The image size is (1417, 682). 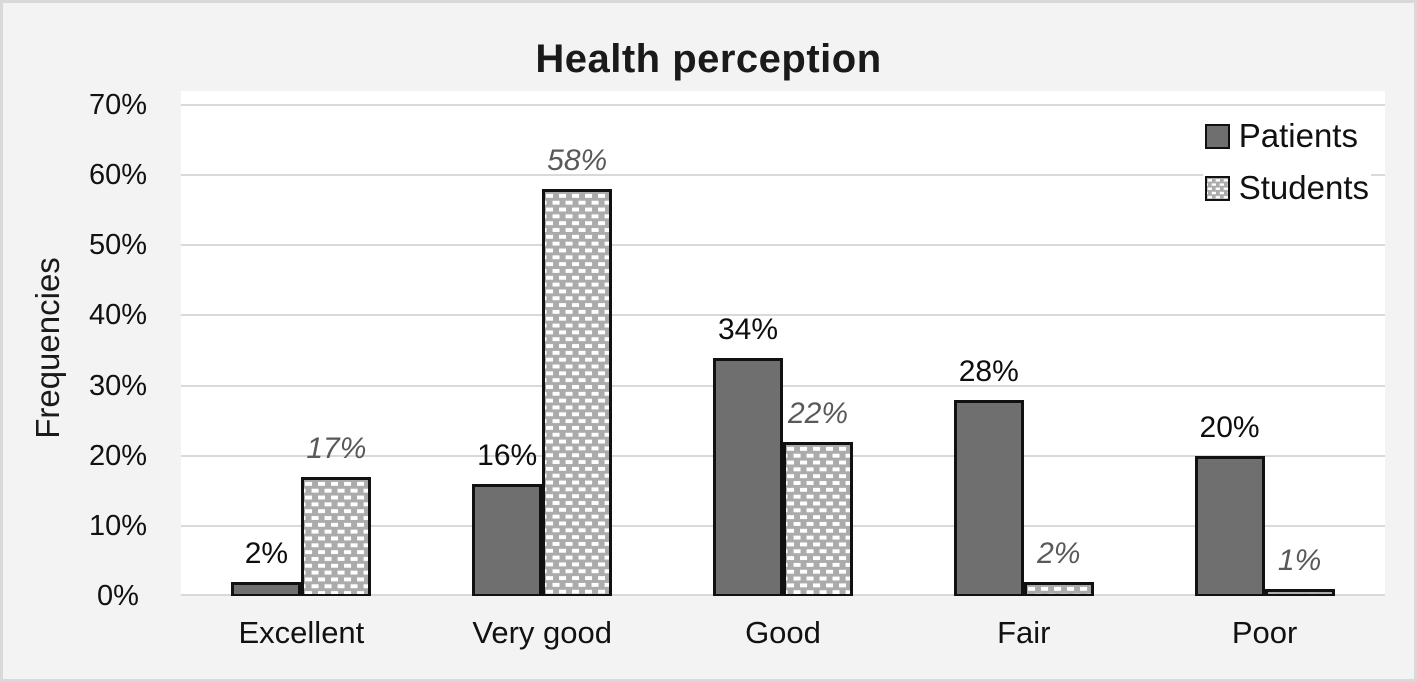 I want to click on y-tick-50%: 50%, so click(x=118, y=245).